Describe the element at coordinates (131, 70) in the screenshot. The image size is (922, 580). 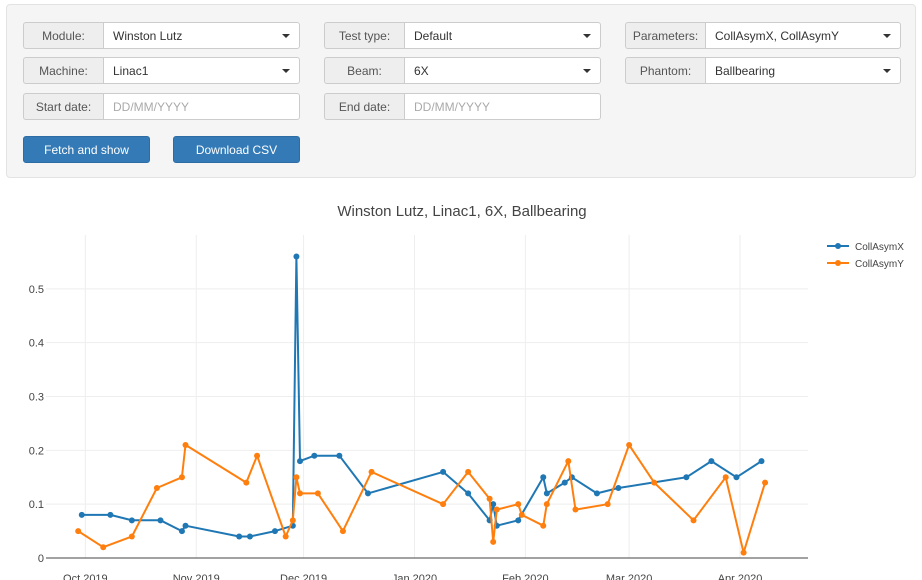
I see `machine-value: Linac1` at that location.